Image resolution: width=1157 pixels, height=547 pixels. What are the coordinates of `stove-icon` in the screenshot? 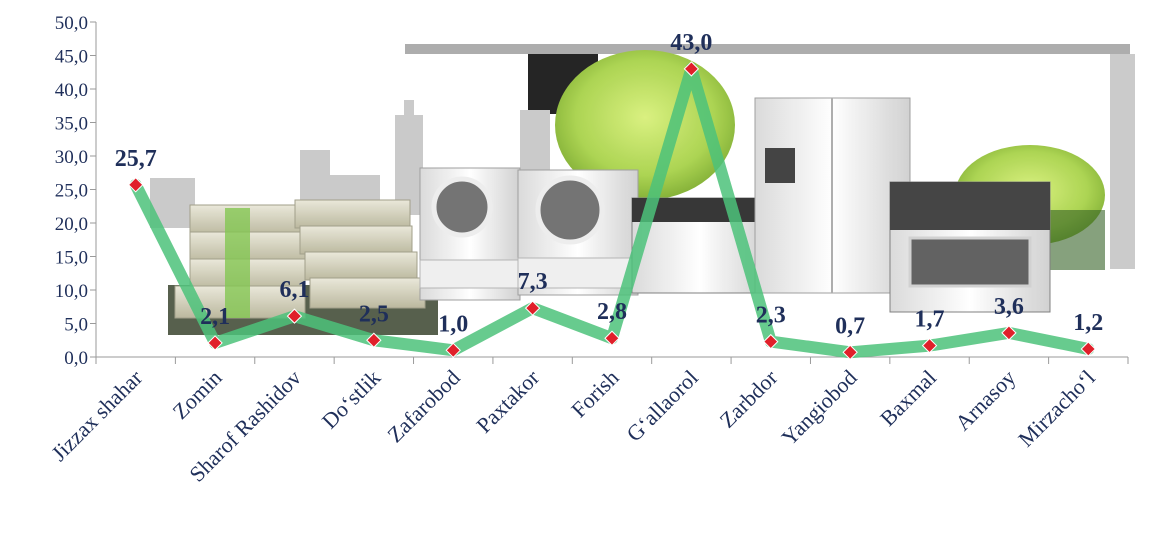 It's located at (970, 247).